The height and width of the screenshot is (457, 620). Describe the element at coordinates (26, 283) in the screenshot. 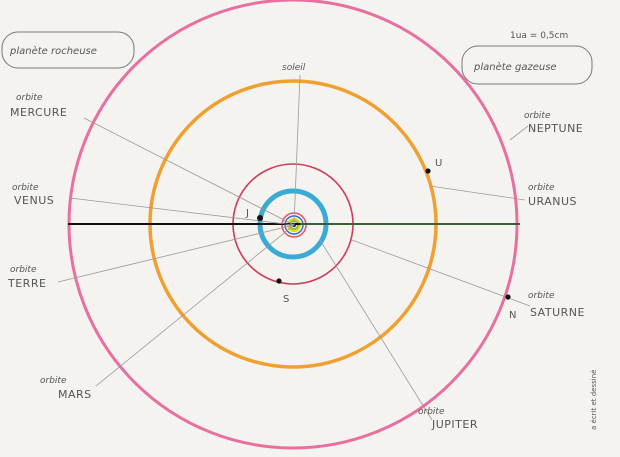

I see `orbit-label-earth: TERRE` at that location.